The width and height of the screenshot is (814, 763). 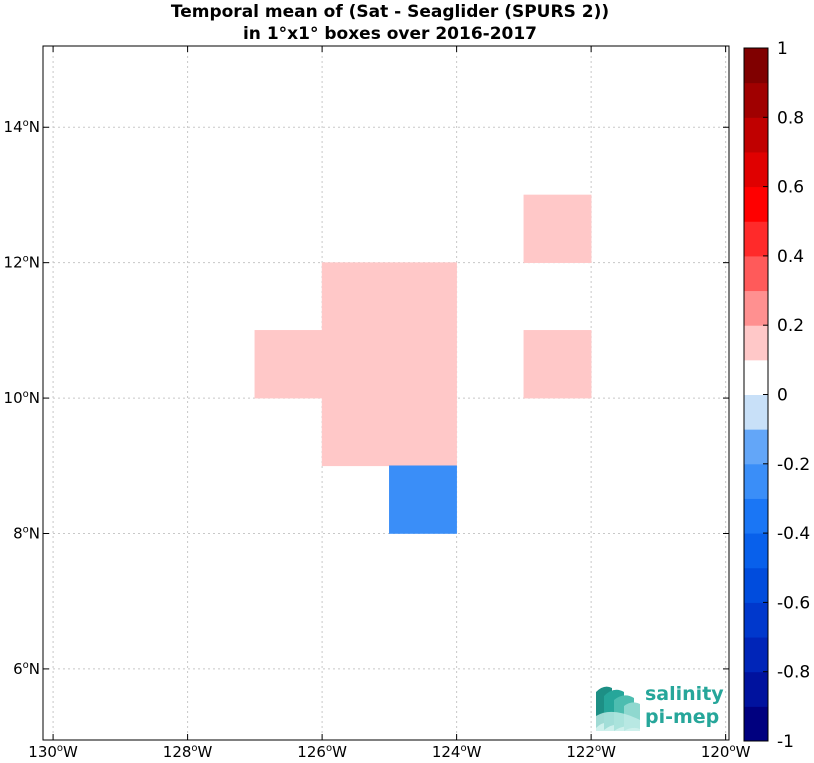 What do you see at coordinates (782, 49) in the screenshot?
I see `colorbar-tick-label: 1` at bounding box center [782, 49].